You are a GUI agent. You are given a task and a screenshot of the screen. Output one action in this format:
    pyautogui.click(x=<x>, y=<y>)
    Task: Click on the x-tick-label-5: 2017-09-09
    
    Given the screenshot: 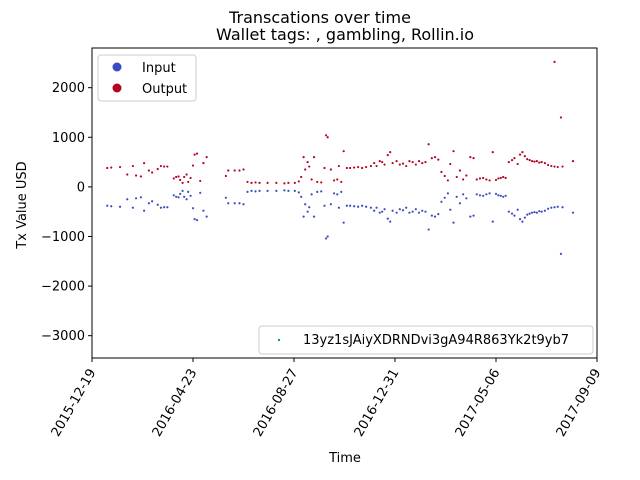 What is the action you would take?
    pyautogui.click(x=579, y=403)
    